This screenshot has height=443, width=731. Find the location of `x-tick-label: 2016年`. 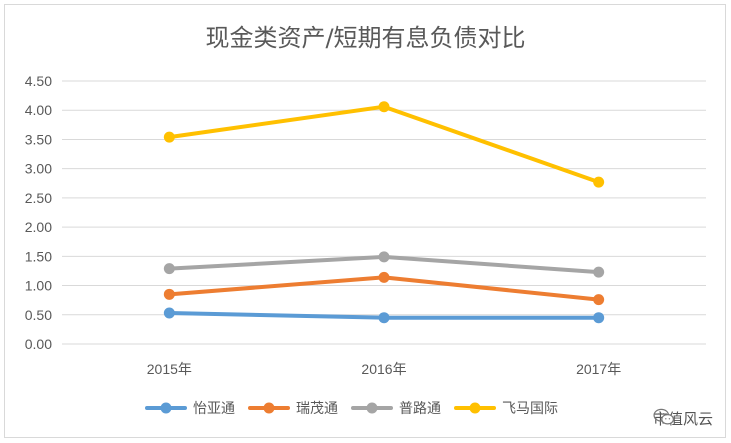

x-tick-label: 2016年 is located at coordinates (383, 369).